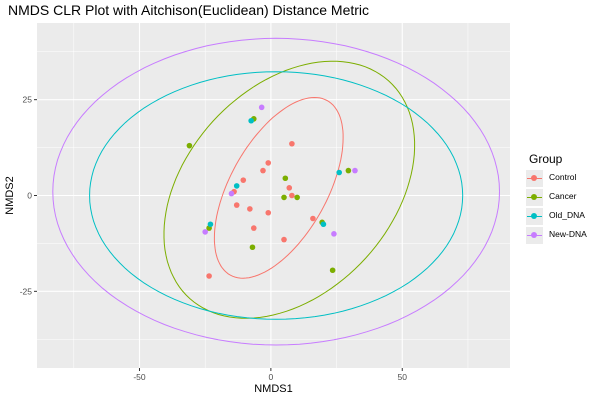  Describe the element at coordinates (26, 291) in the screenshot. I see `y-tick-label: -25` at that location.